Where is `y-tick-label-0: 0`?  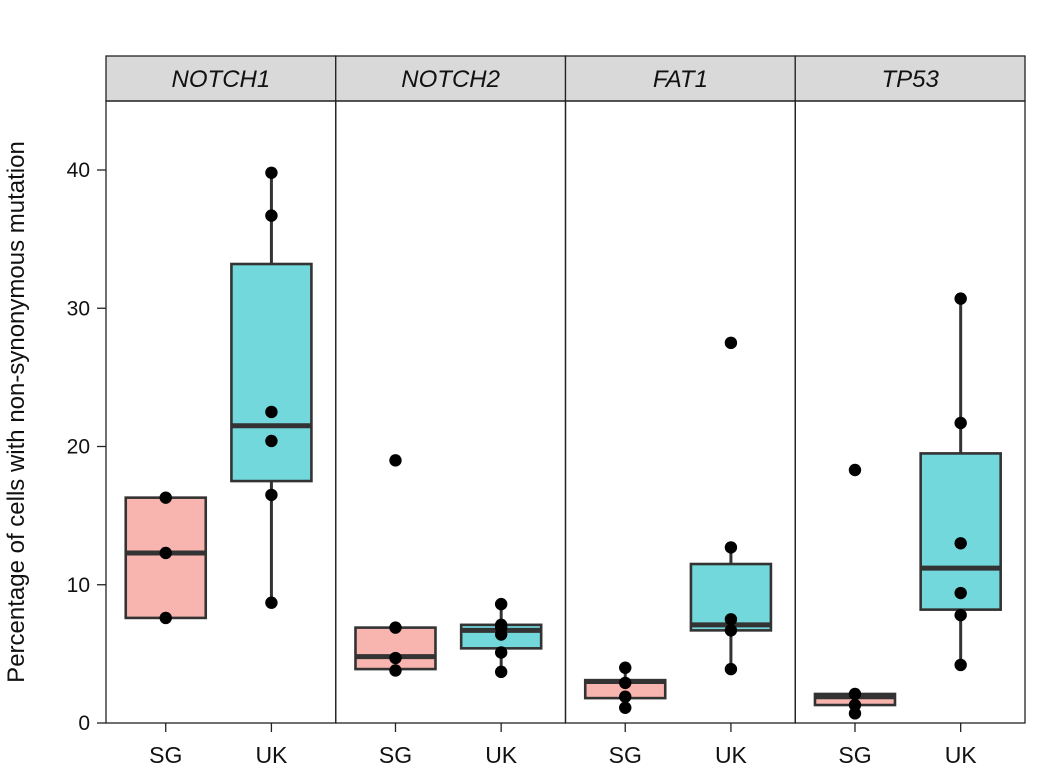 y-tick-label-0: 0 is located at coordinates (84, 723).